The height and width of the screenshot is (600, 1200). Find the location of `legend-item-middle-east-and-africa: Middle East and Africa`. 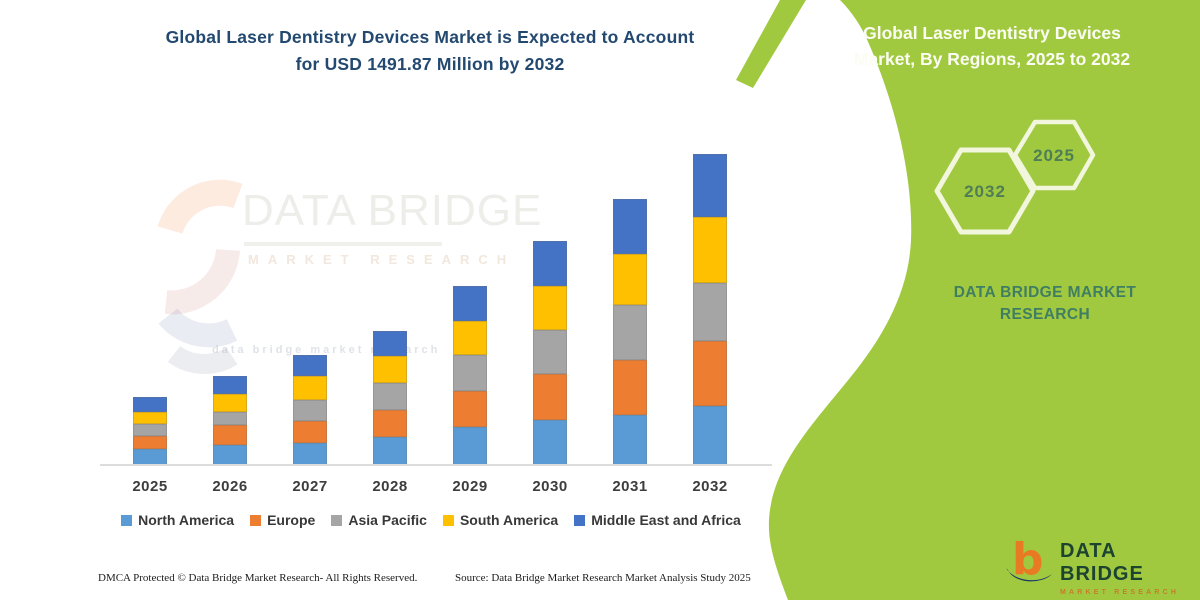

legend-item-middle-east-and-africa: Middle East and Africa is located at coordinates (657, 520).